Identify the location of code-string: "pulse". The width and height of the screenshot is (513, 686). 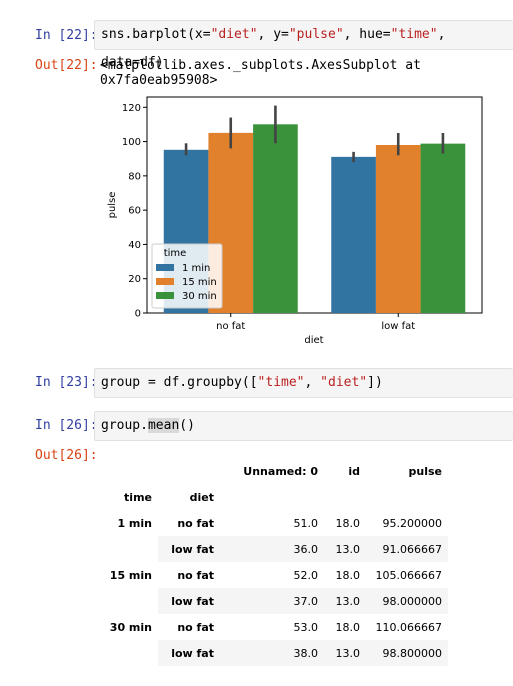
(316, 34).